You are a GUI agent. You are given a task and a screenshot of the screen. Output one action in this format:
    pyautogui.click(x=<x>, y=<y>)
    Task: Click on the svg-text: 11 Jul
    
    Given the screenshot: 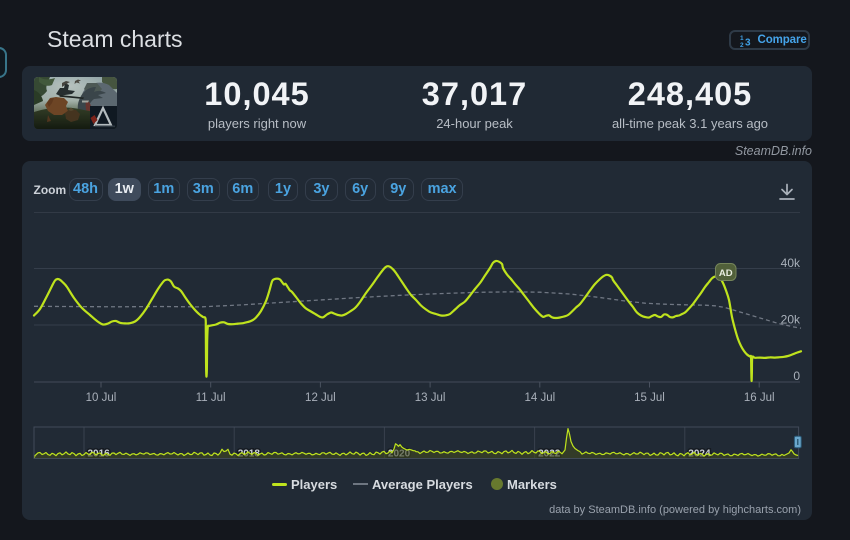 What is the action you would take?
    pyautogui.click(x=211, y=398)
    